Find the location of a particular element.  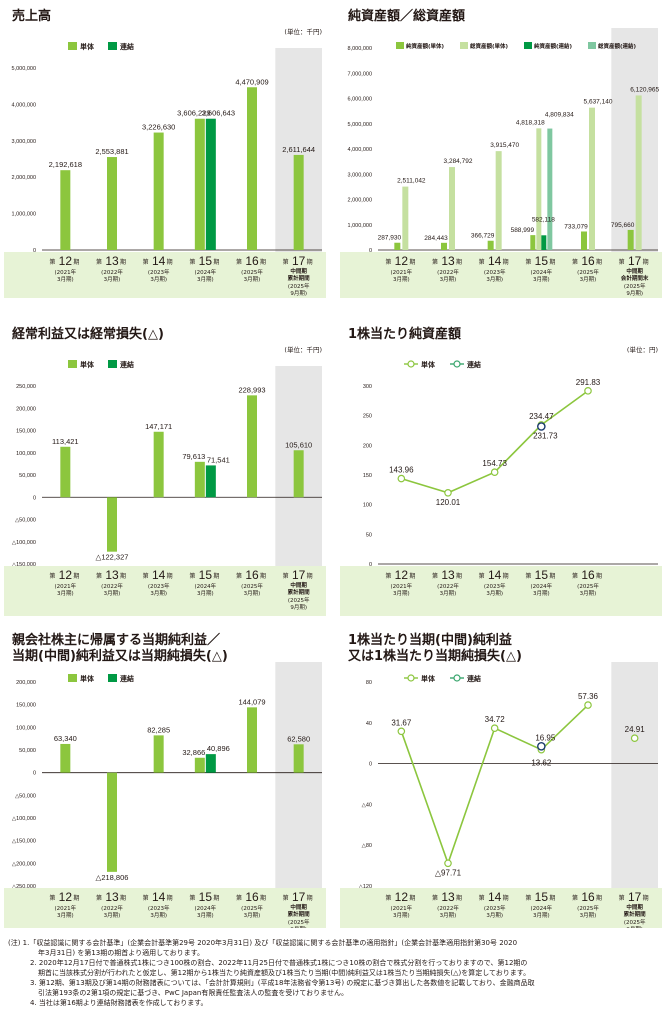

ordinary-ytick-label: △100,000 is located at coordinates (24, 543).